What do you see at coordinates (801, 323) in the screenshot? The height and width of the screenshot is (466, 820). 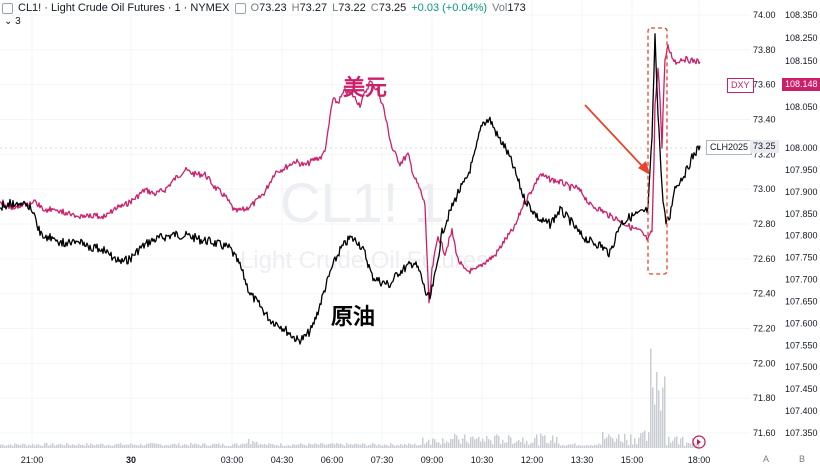 I see `y-right-tick-label: 107.600` at bounding box center [801, 323].